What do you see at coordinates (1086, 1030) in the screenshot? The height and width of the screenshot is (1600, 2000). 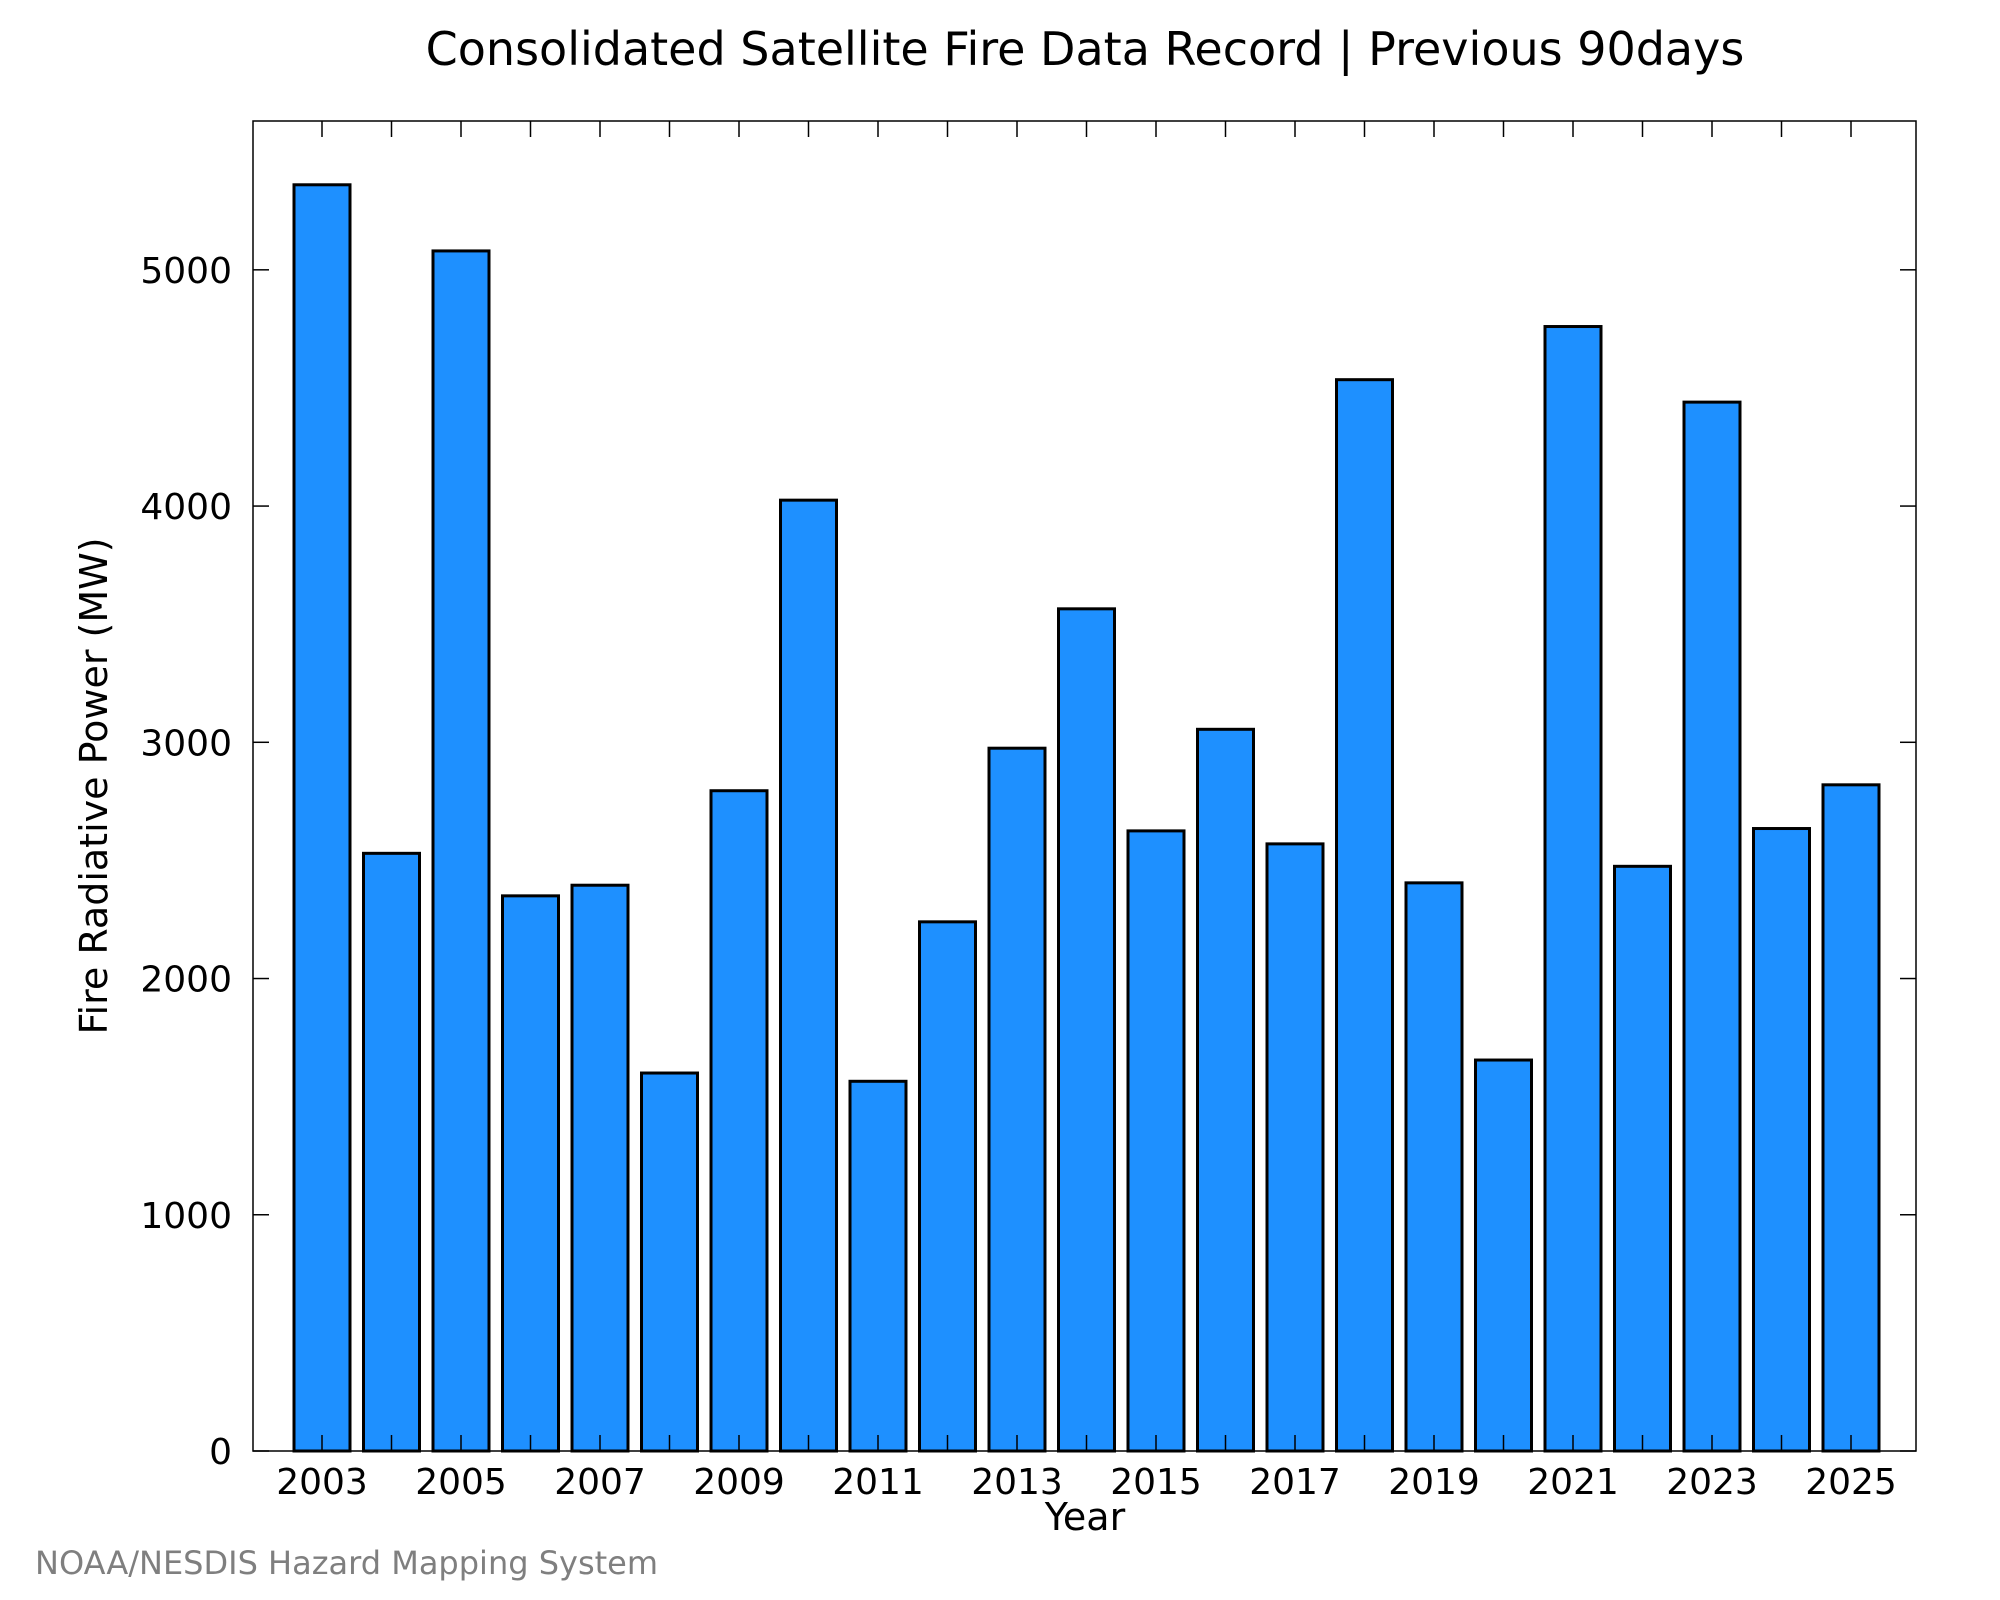 I see `bar-2014` at bounding box center [1086, 1030].